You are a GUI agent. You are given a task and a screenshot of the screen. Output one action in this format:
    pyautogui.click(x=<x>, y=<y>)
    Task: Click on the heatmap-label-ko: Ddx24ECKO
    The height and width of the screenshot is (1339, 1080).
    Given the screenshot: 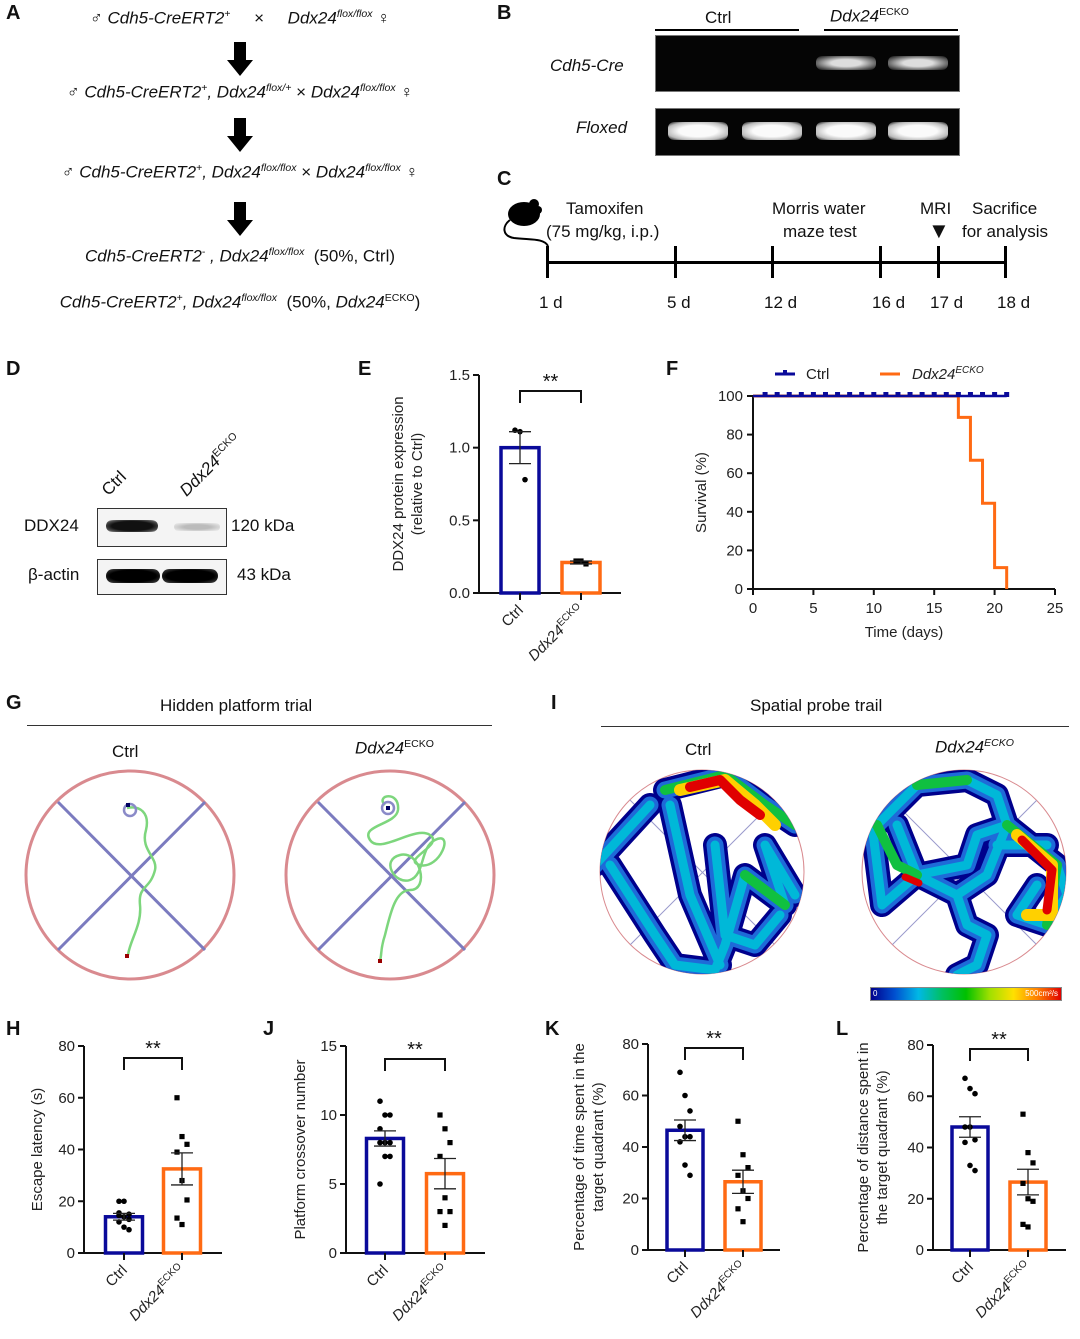 What is the action you would take?
    pyautogui.click(x=974, y=747)
    